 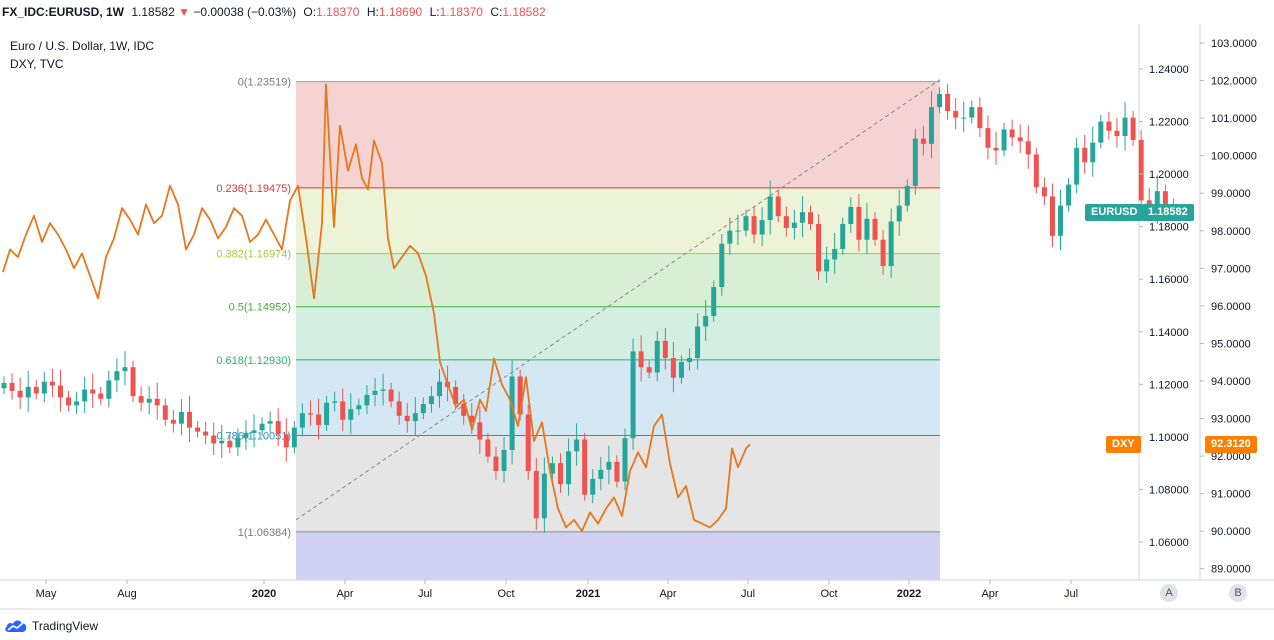 What do you see at coordinates (425, 594) in the screenshot?
I see `time-axis-label: Jul` at bounding box center [425, 594].